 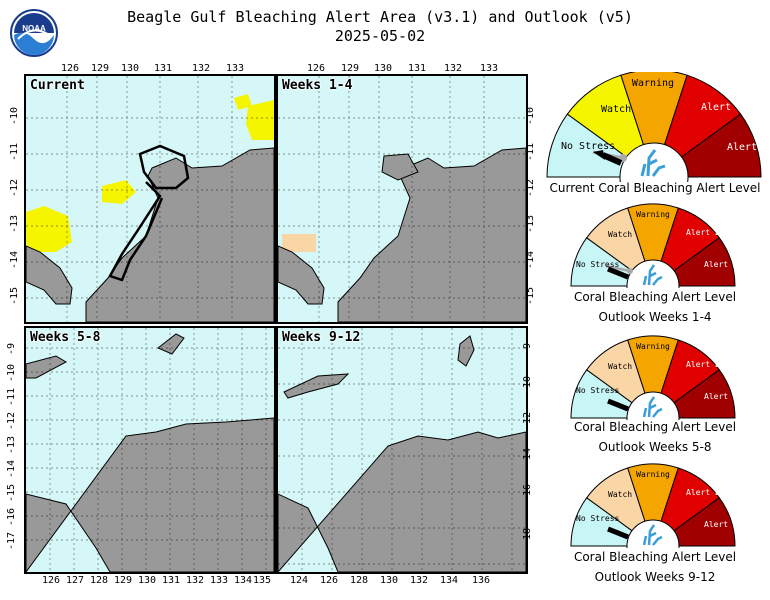 What do you see at coordinates (262, 580) in the screenshot?
I see `tick-label: 135` at bounding box center [262, 580].